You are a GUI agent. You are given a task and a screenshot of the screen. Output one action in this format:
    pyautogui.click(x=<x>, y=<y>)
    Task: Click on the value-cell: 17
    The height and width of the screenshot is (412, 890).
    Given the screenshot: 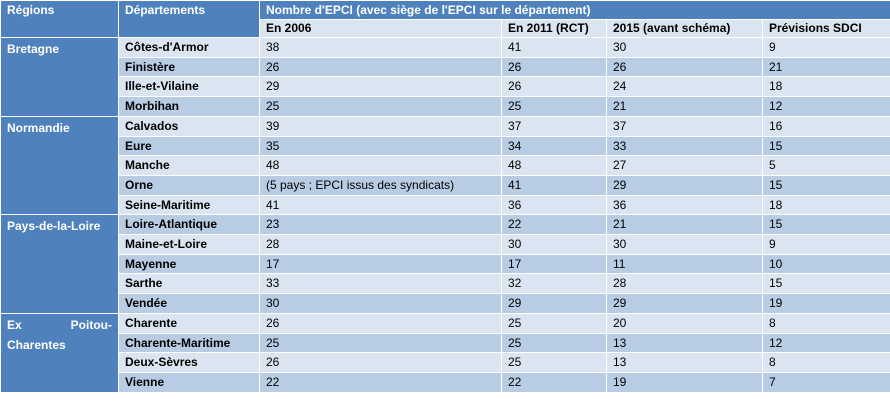 What is the action you would take?
    pyautogui.click(x=554, y=264)
    